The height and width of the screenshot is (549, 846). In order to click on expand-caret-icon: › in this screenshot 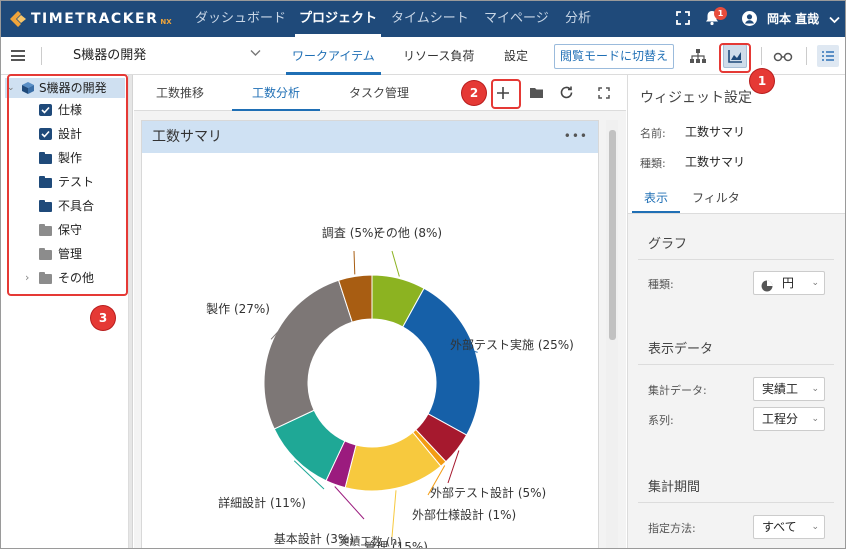, I will do `click(27, 277)`.